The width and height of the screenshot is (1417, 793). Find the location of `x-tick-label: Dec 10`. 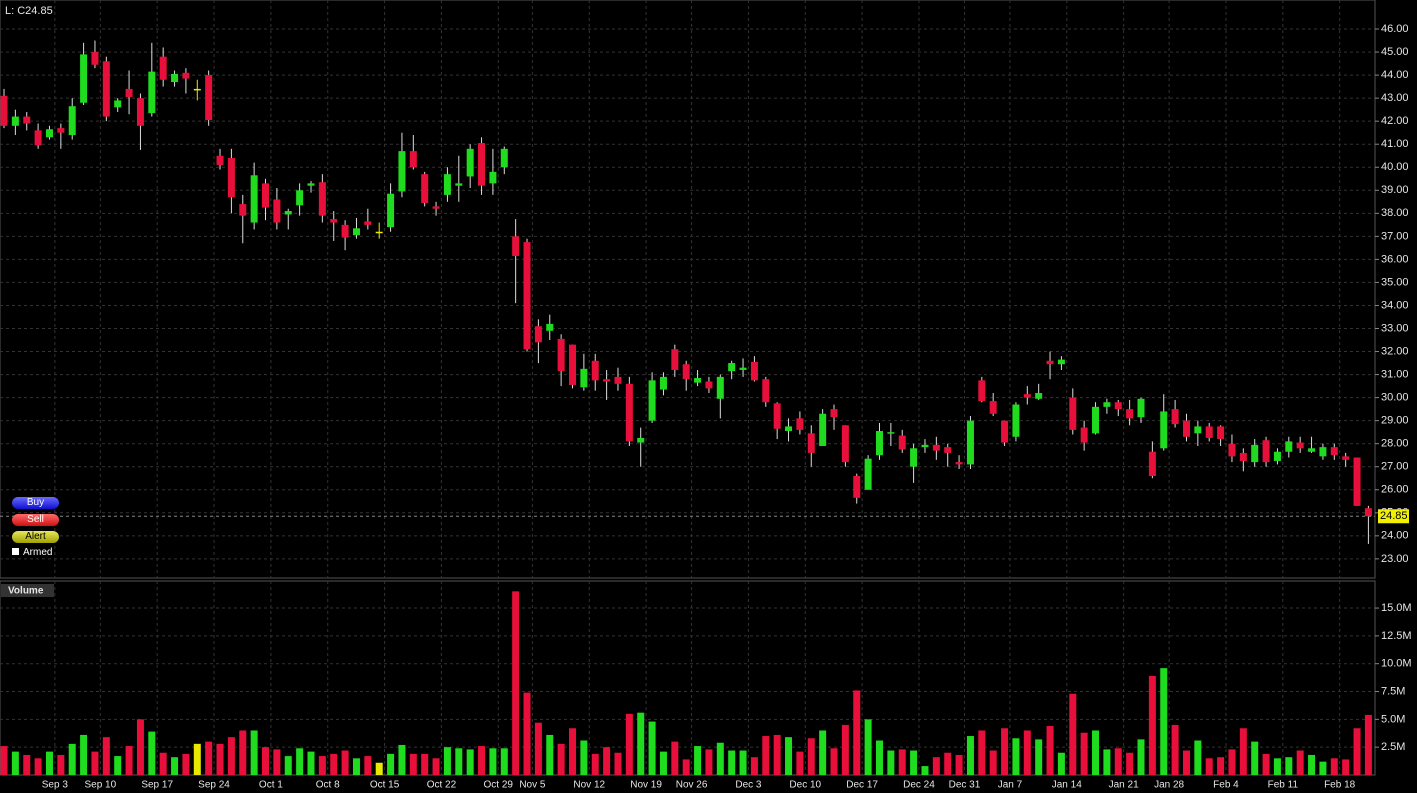

x-tick-label: Dec 10 is located at coordinates (805, 785).